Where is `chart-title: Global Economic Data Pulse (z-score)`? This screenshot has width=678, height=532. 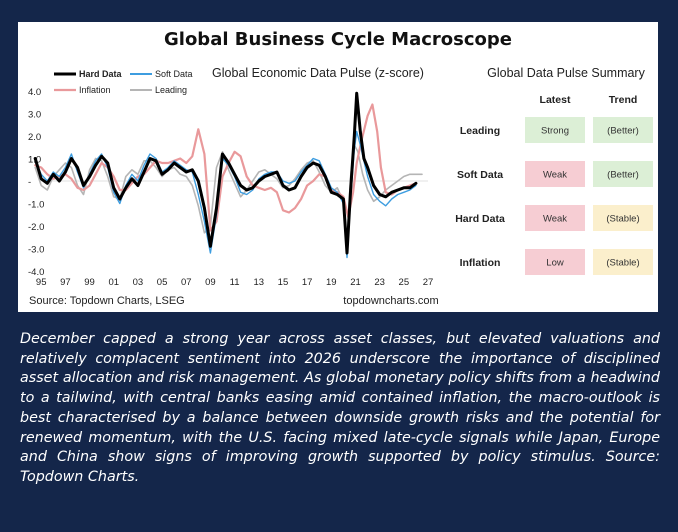 chart-title: Global Economic Data Pulse (z-score) is located at coordinates (318, 73).